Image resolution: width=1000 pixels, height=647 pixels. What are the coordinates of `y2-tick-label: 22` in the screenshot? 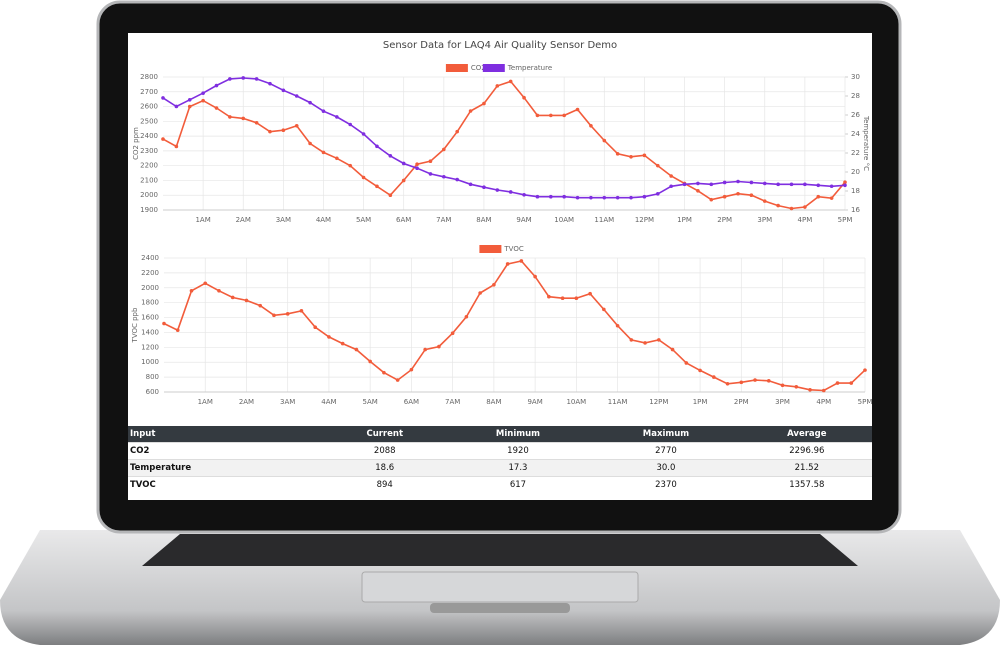 It's located at (855, 153).